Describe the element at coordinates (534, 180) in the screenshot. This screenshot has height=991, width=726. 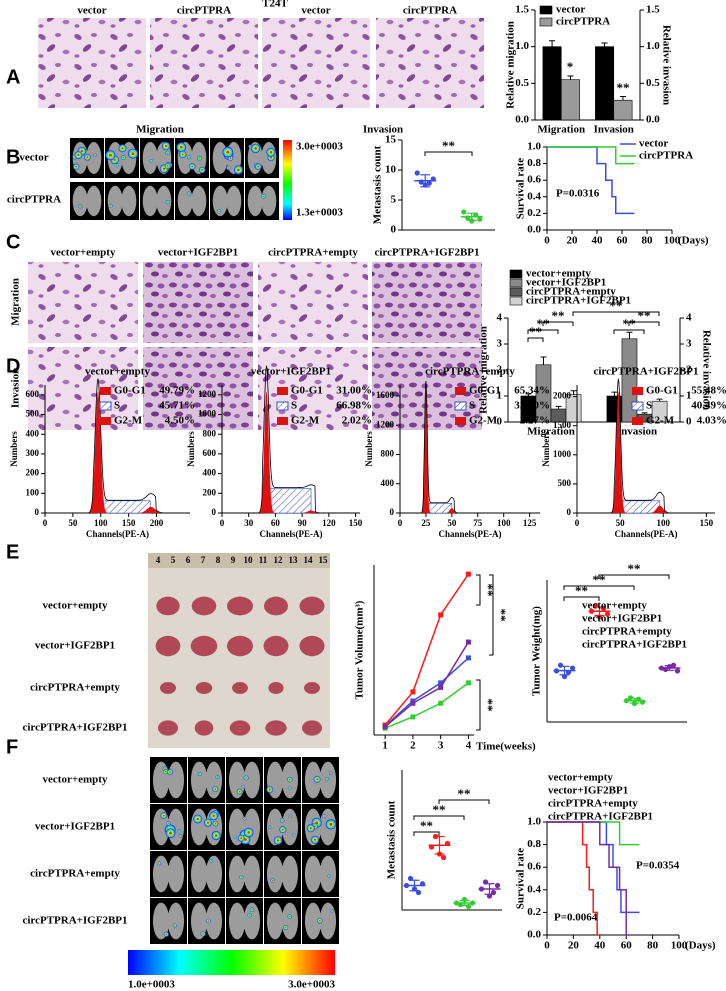
I see `y-tick-label: 0.6` at that location.